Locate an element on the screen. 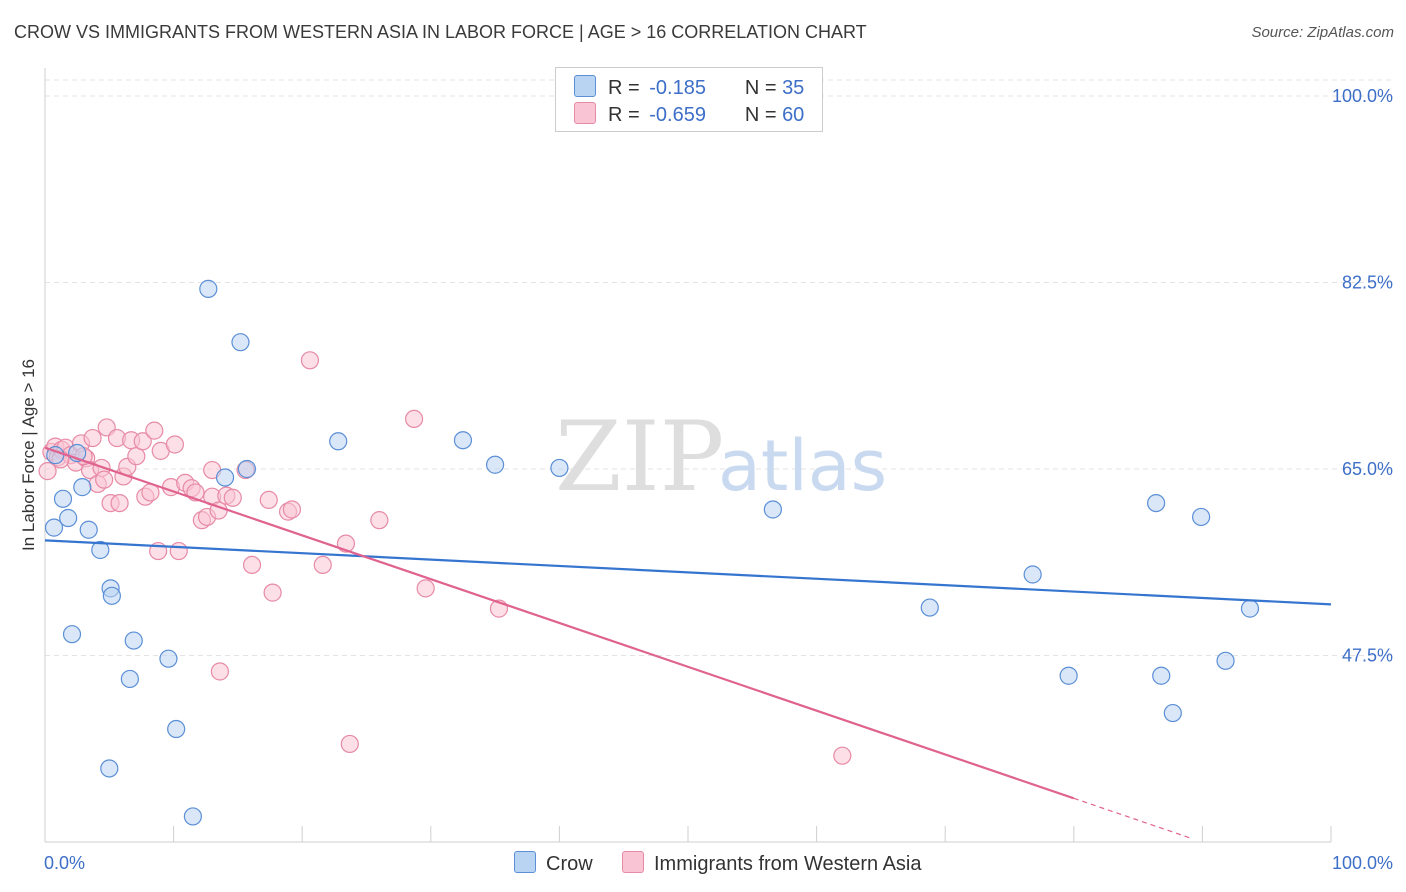  y-tick-label: 65.0% is located at coordinates (1367, 469).